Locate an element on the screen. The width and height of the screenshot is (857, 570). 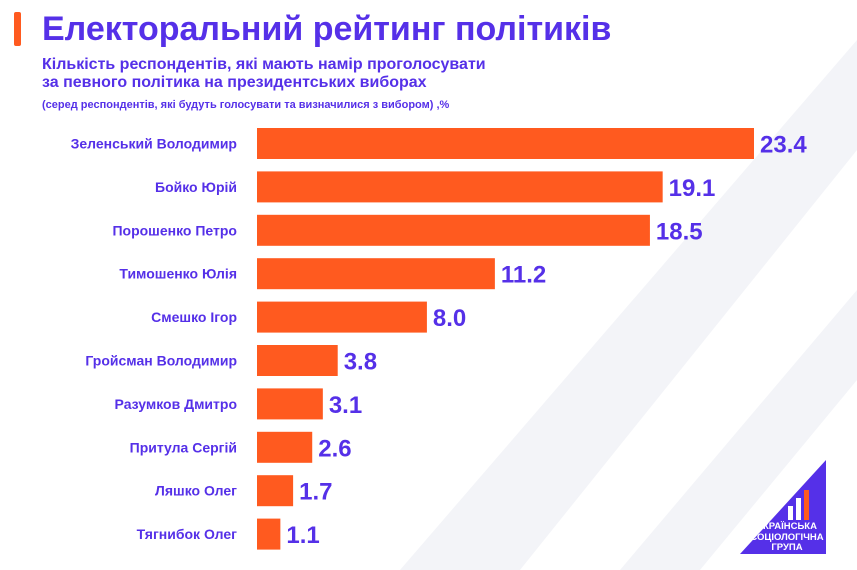
value-label-7: 3.1 is located at coordinates (345, 405).